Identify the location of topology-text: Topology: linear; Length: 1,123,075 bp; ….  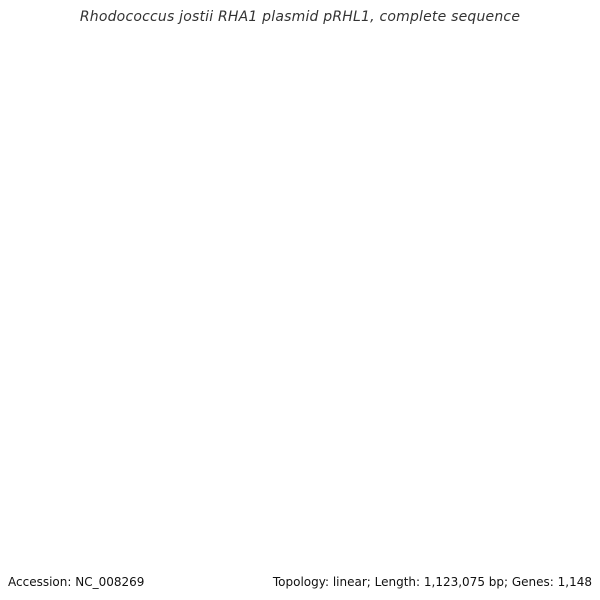
(432, 582).